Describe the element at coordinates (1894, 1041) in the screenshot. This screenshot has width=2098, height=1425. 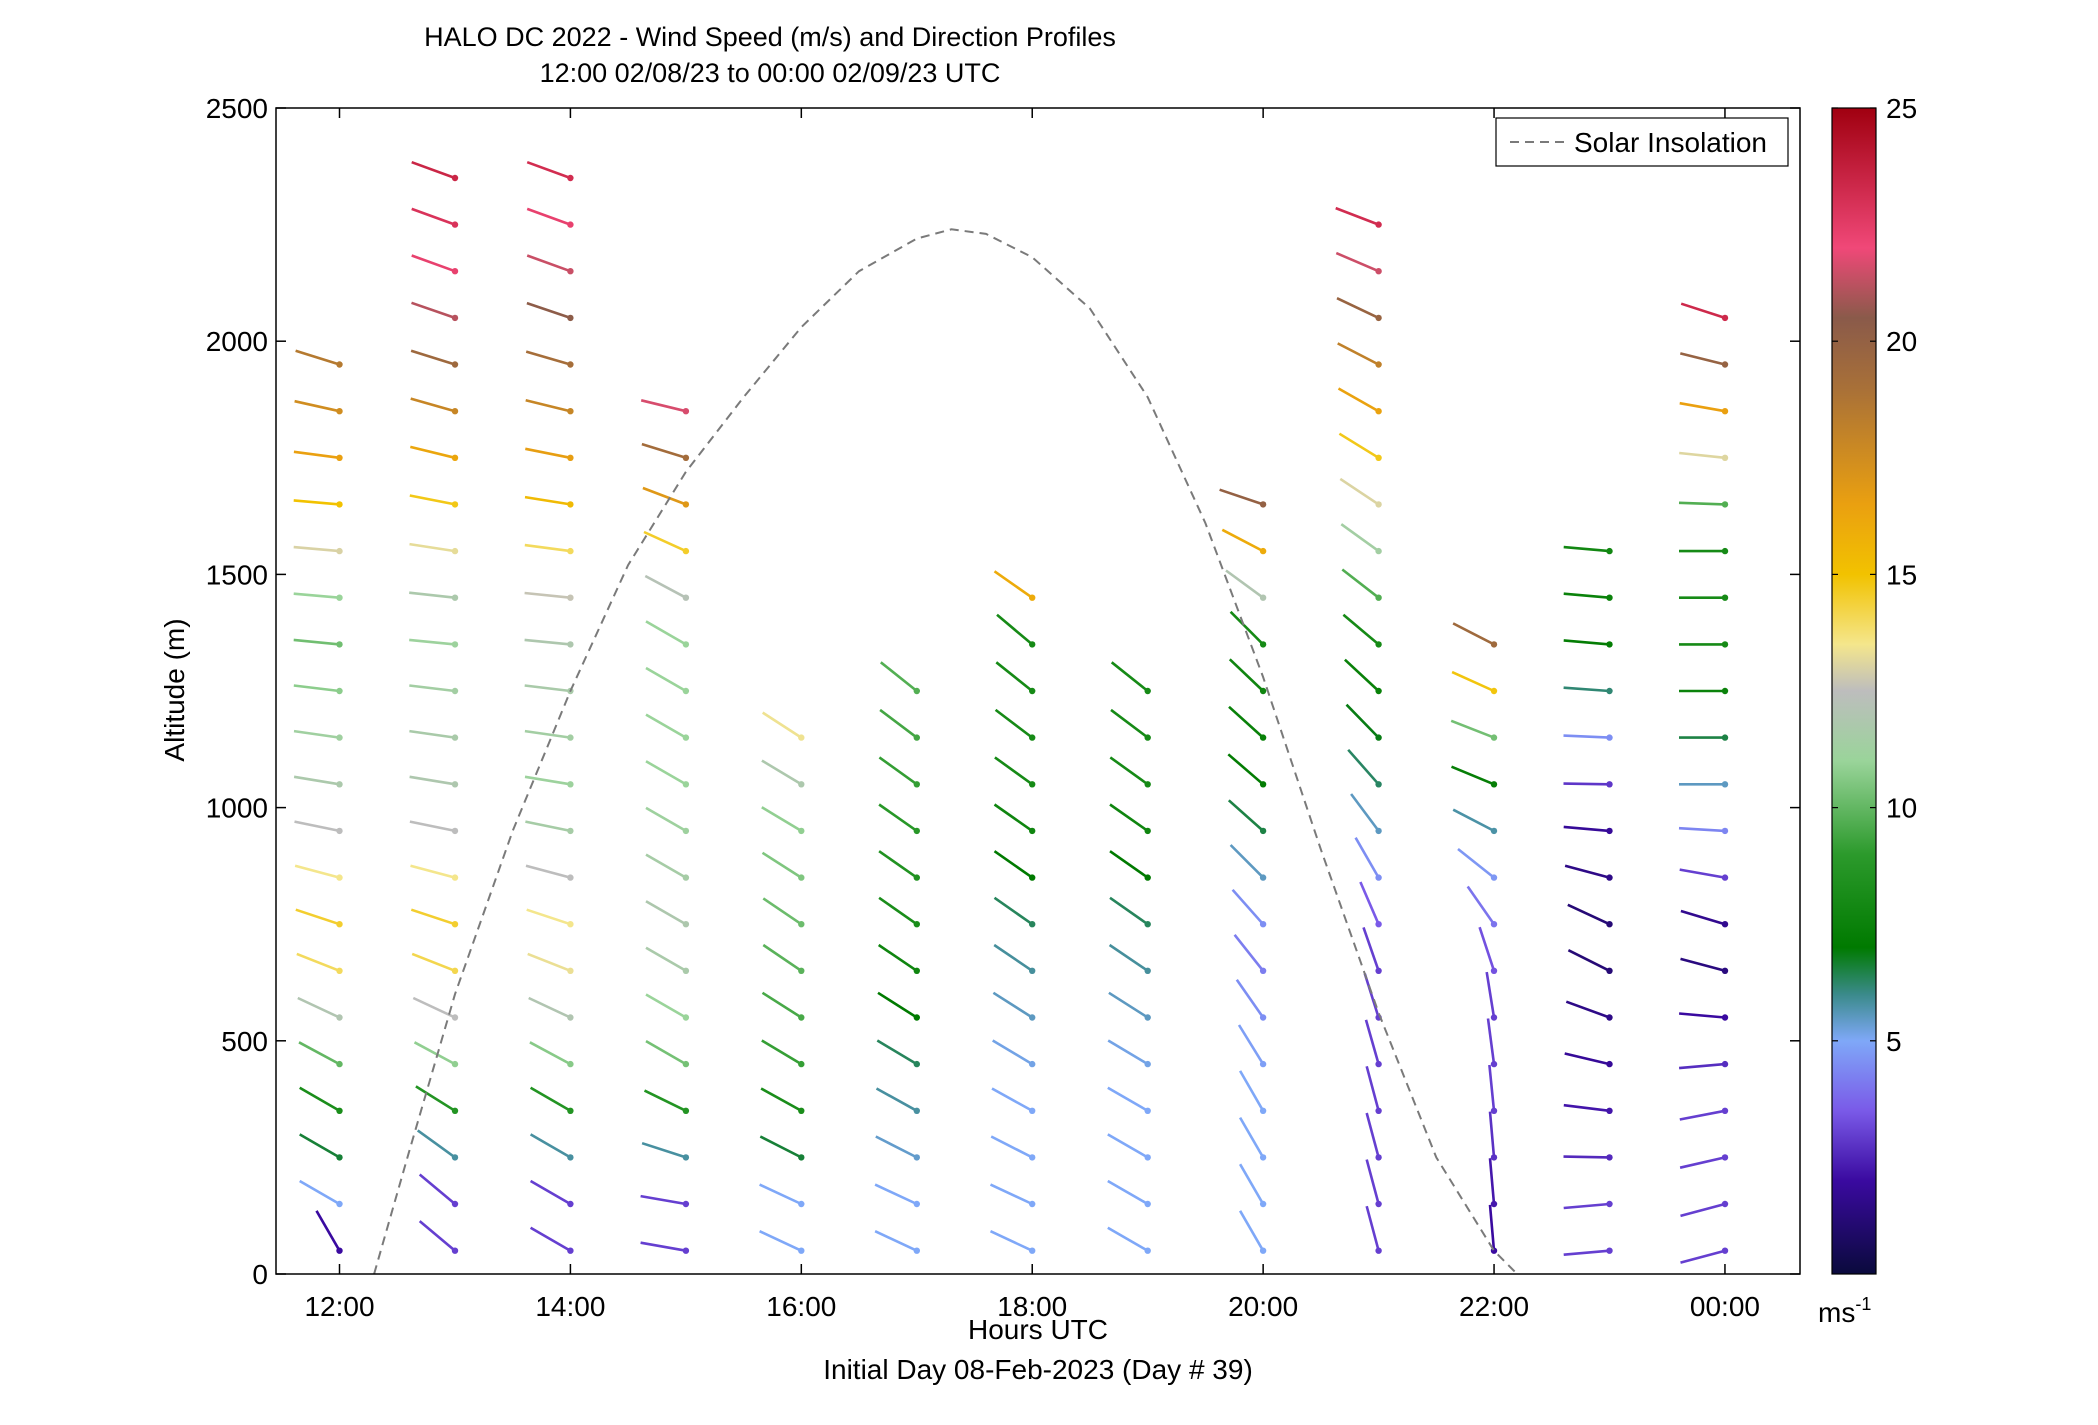
I see `colorbar-tick-label: 5` at that location.